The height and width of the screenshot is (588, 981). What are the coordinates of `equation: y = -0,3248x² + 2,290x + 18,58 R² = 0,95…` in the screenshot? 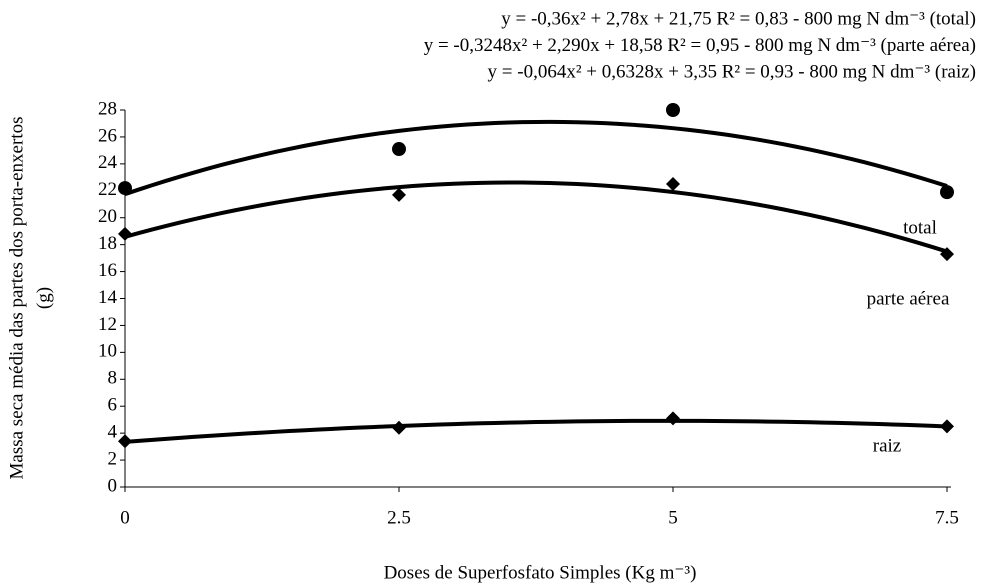 It's located at (700, 45).